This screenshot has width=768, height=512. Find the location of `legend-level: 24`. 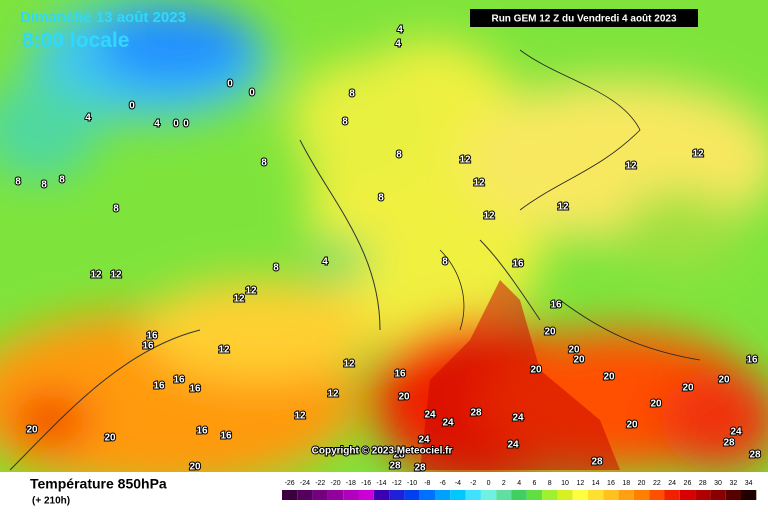

legend-level: 24 is located at coordinates (672, 483).